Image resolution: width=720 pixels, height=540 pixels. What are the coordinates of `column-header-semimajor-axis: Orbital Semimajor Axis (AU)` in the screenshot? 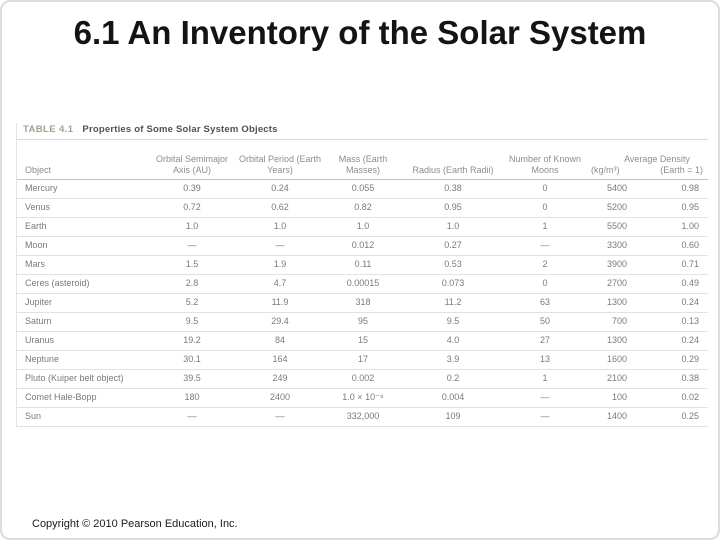 It's located at (192, 164).